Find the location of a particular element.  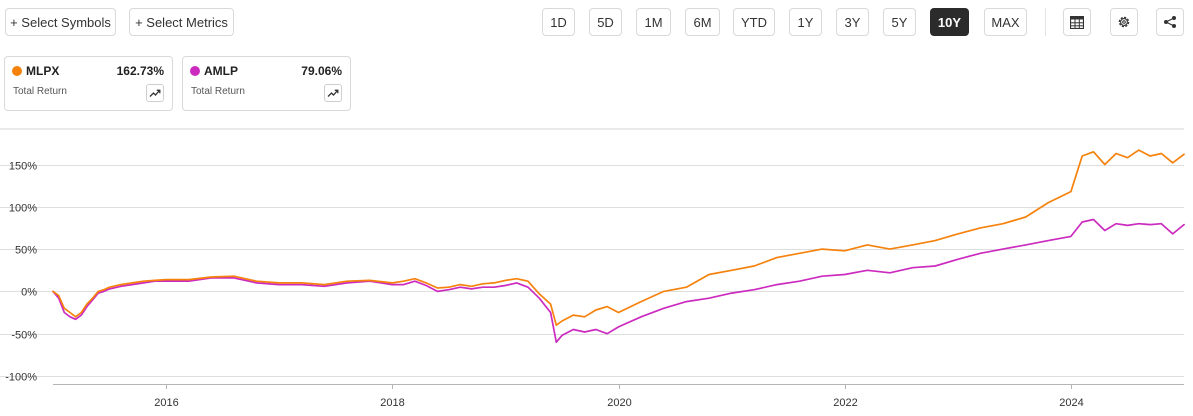

share-button is located at coordinates (1170, 22).